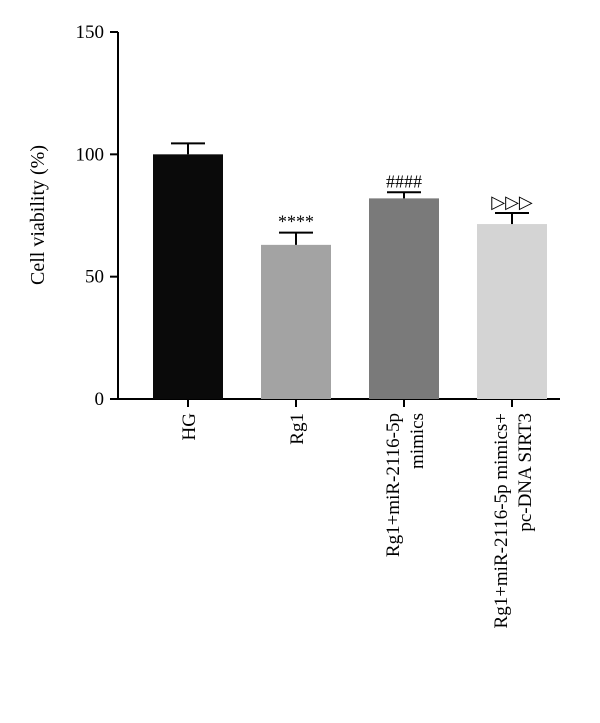 The height and width of the screenshot is (723, 600). Describe the element at coordinates (393, 485) in the screenshot. I see `category-label: Rg1+miR-2116-5p` at that location.